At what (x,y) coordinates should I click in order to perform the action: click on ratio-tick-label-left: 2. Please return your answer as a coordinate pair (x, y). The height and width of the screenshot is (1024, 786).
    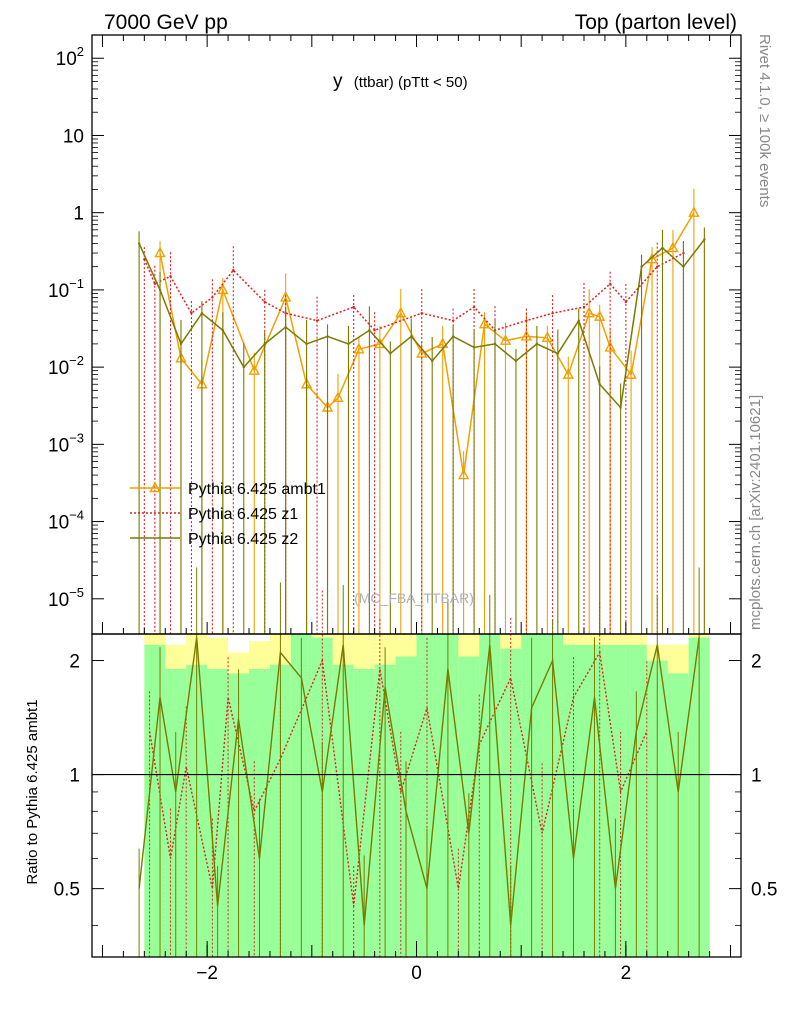
    Looking at the image, I should click on (74, 662).